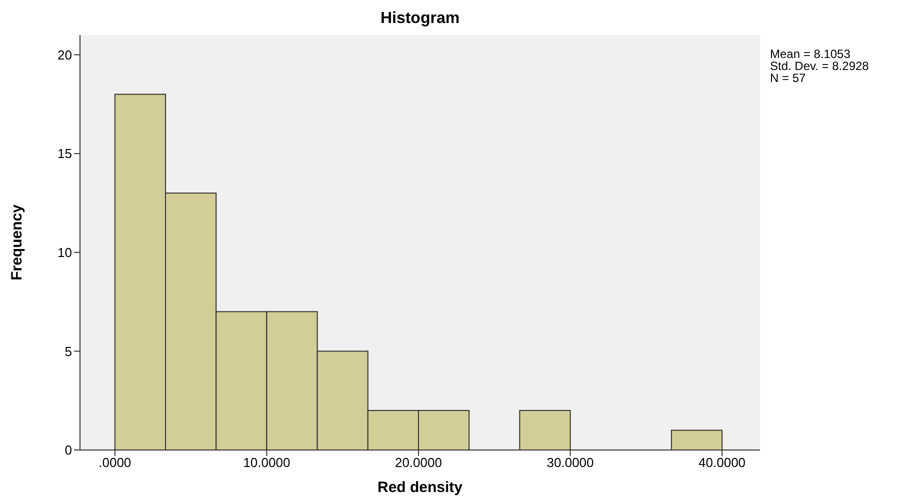 This screenshot has width=919, height=504. I want to click on x-tick-label: 30.0000, so click(570, 462).